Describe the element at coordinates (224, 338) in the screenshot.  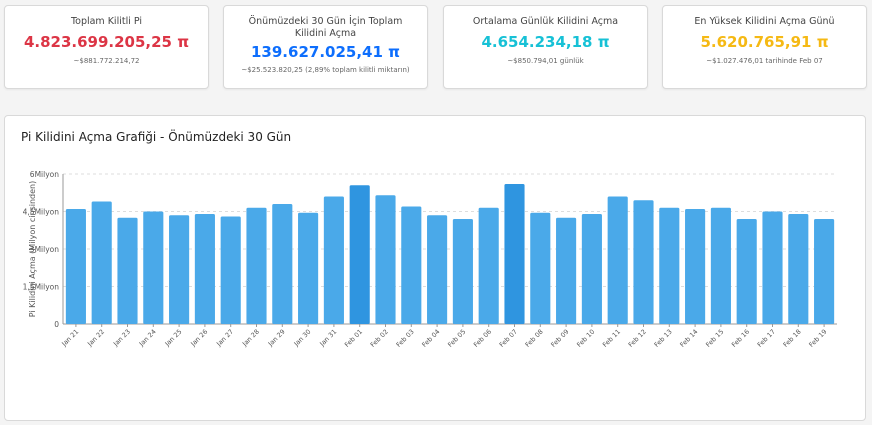
I see `x-tick-label: Jan 27` at that location.